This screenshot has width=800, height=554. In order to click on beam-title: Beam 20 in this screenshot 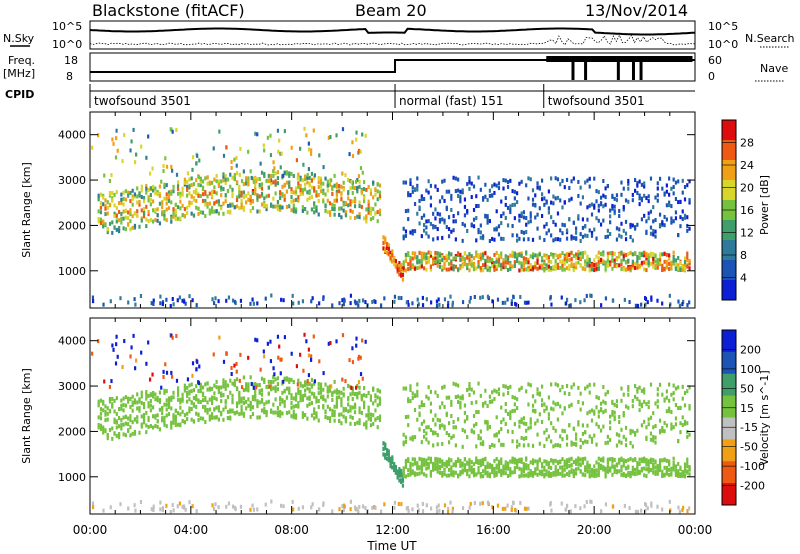, I will do `click(391, 10)`.